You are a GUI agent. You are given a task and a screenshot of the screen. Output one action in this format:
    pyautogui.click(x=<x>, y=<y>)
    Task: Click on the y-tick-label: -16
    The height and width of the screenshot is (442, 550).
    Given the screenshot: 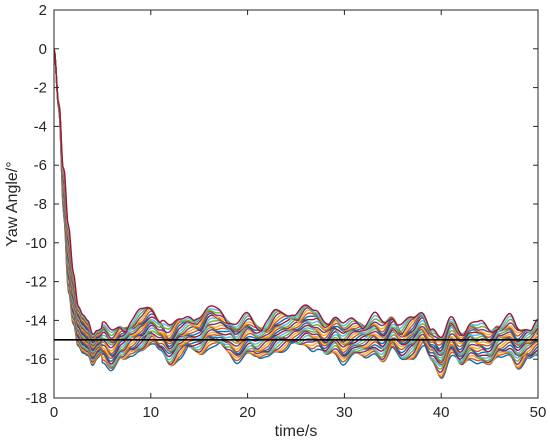 What is the action you would take?
    pyautogui.click(x=36, y=359)
    